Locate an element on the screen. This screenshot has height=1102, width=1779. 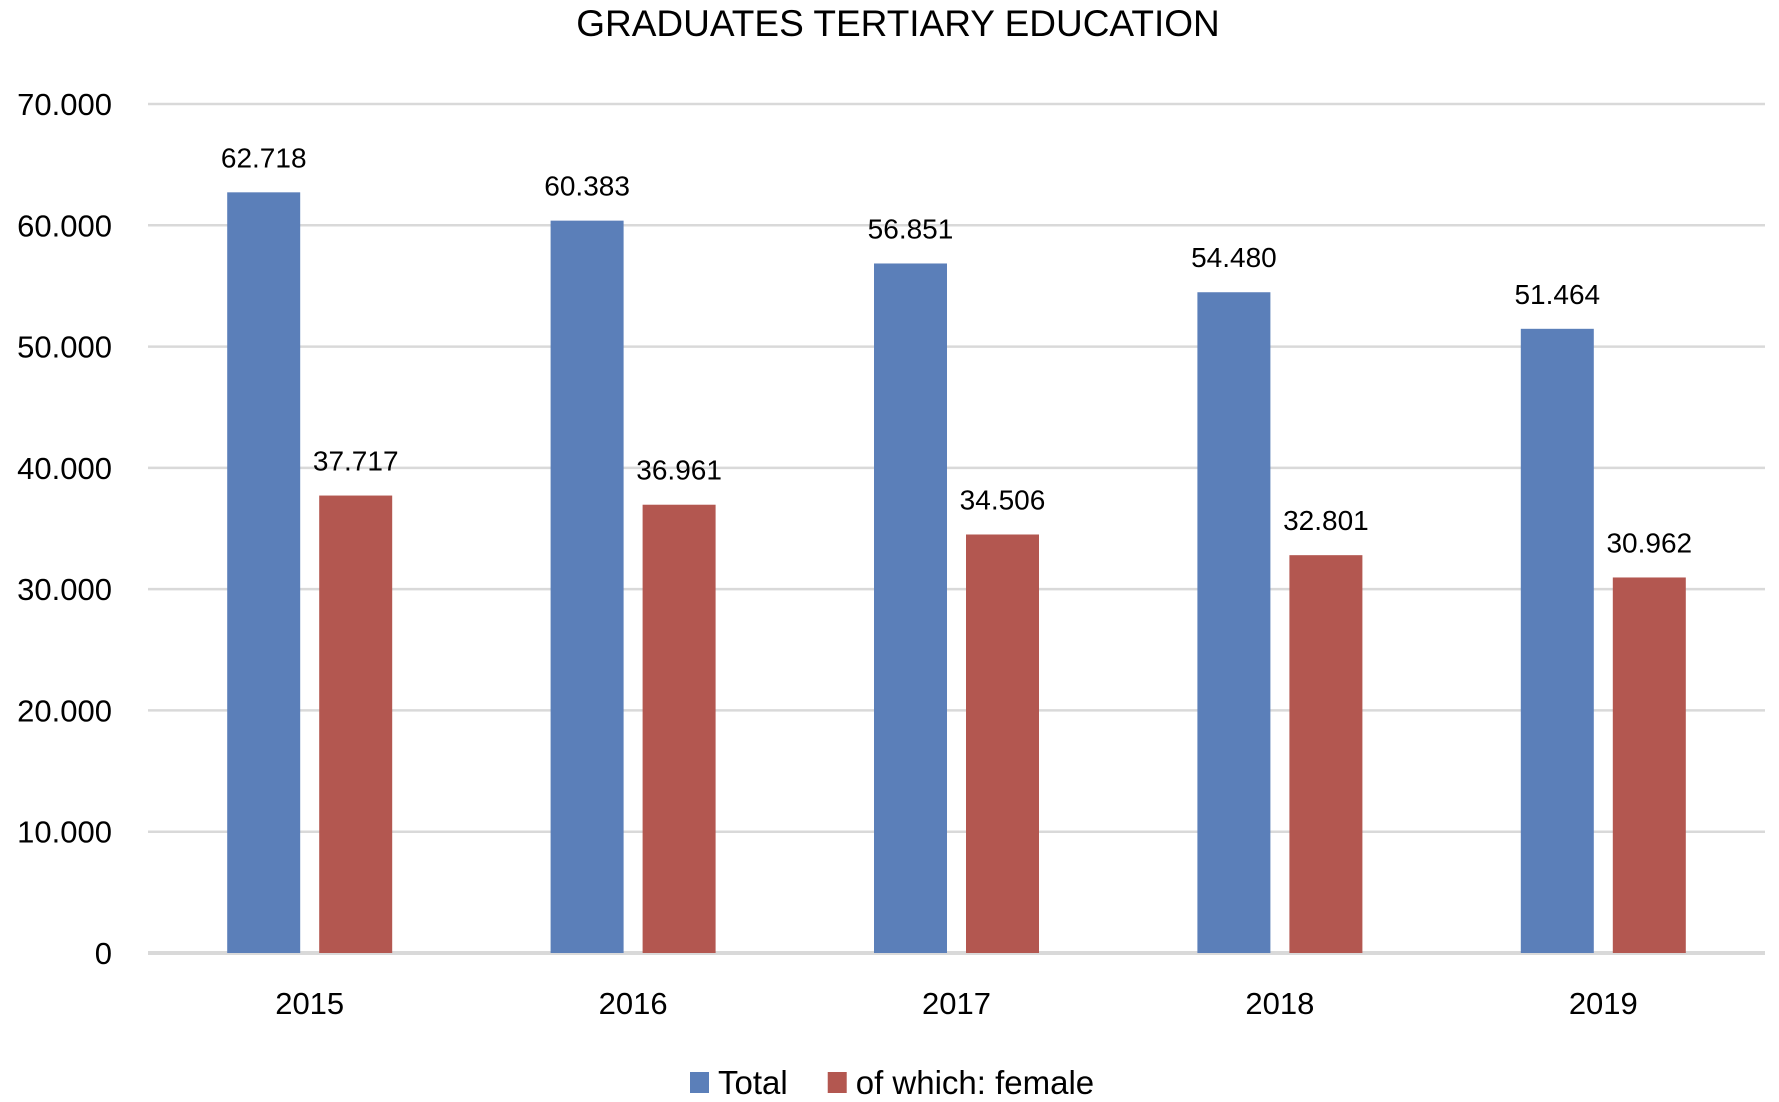
data-label: 30.962 is located at coordinates (1649, 542).